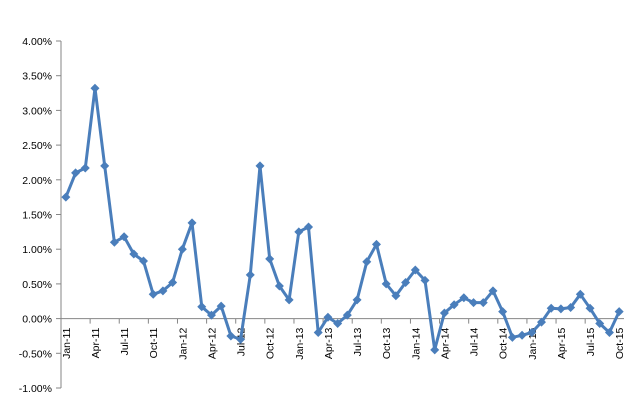 The height and width of the screenshot is (406, 634). Describe the element at coordinates (591, 341) in the screenshot. I see `x-tick-label: Jul-15` at that location.